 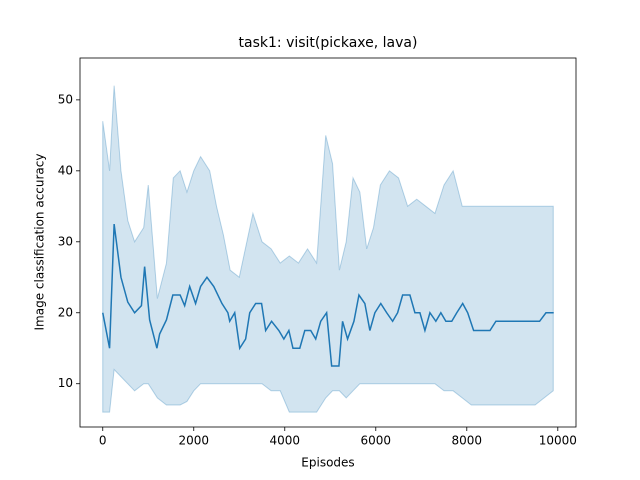 I want to click on x-tick-label: 4000, so click(x=284, y=441).